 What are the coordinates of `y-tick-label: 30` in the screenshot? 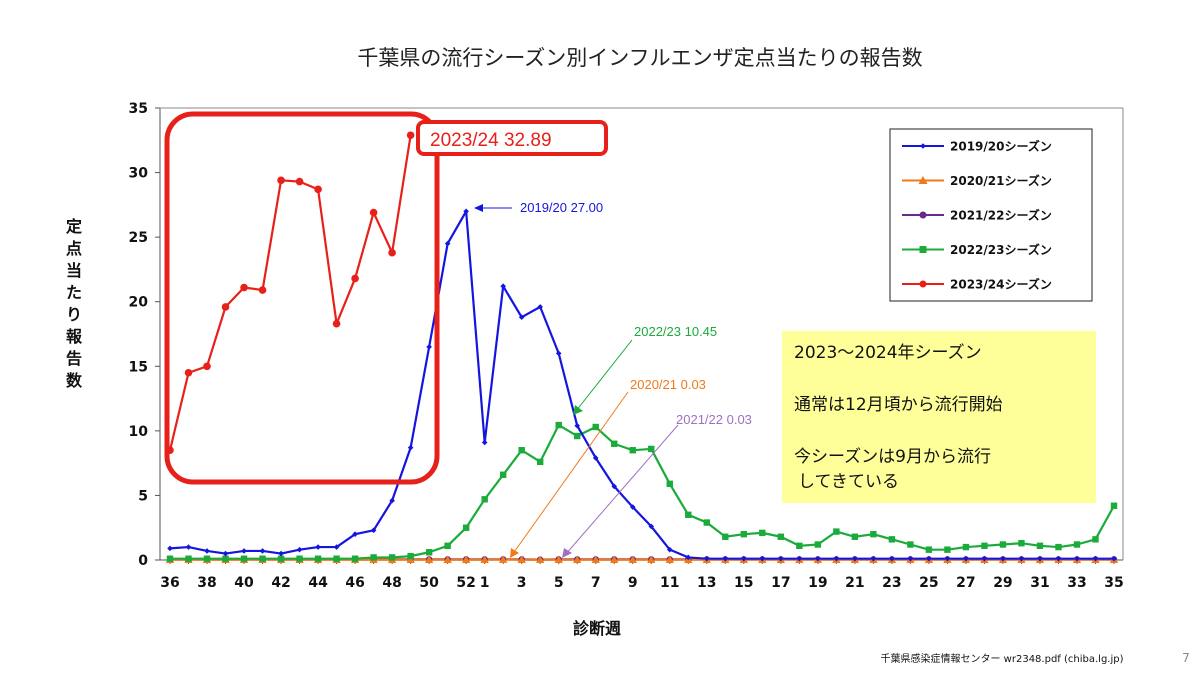 It's located at (139, 174).